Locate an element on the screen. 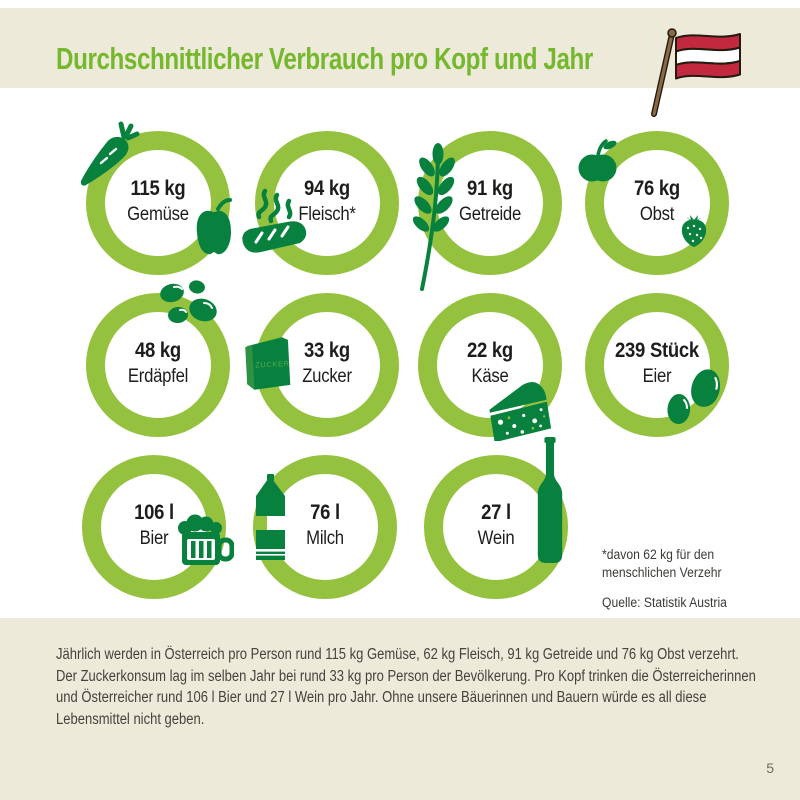 This screenshot has width=800, height=800. stat-circle-zucker: ZUCKER 33 kg Zucker is located at coordinates (322, 365).